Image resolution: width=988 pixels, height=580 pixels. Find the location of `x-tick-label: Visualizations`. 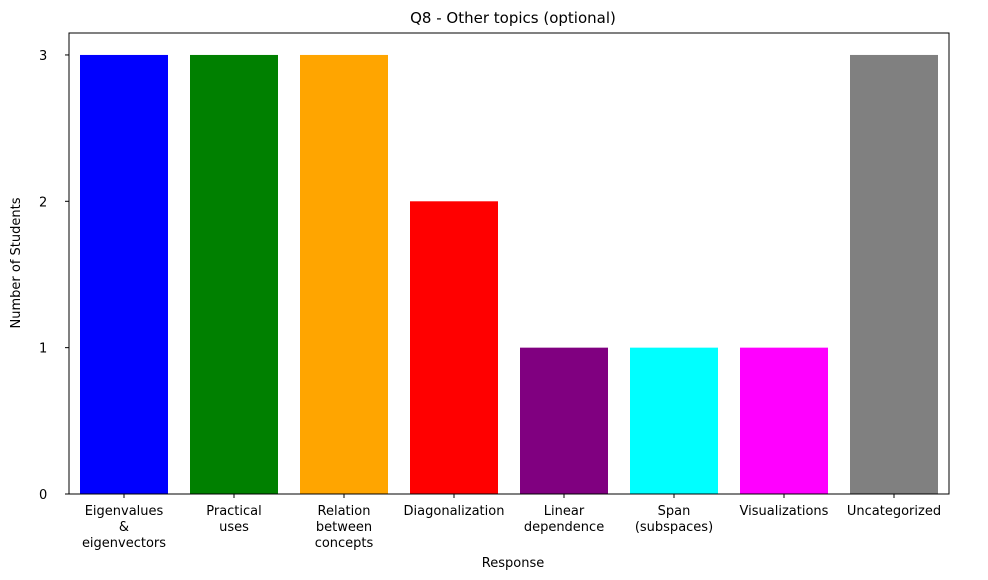

x-tick-label: Visualizations is located at coordinates (784, 511).